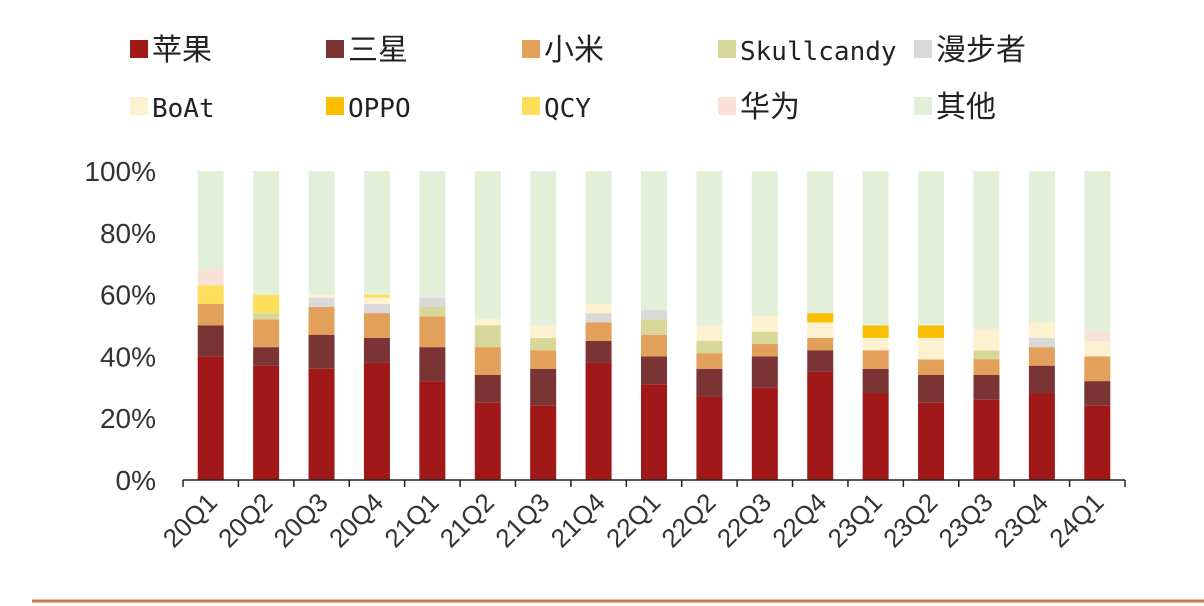 This screenshot has width=1204, height=606. I want to click on bar-oppo-22q4, so click(820, 318).